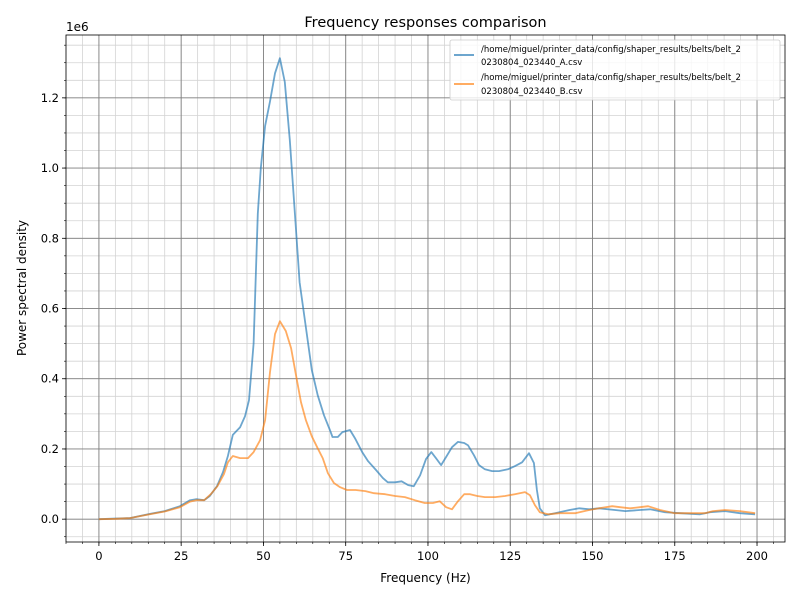 This screenshot has width=800, height=604. What do you see at coordinates (263, 556) in the screenshot?
I see `x-tick-label: 50` at bounding box center [263, 556].